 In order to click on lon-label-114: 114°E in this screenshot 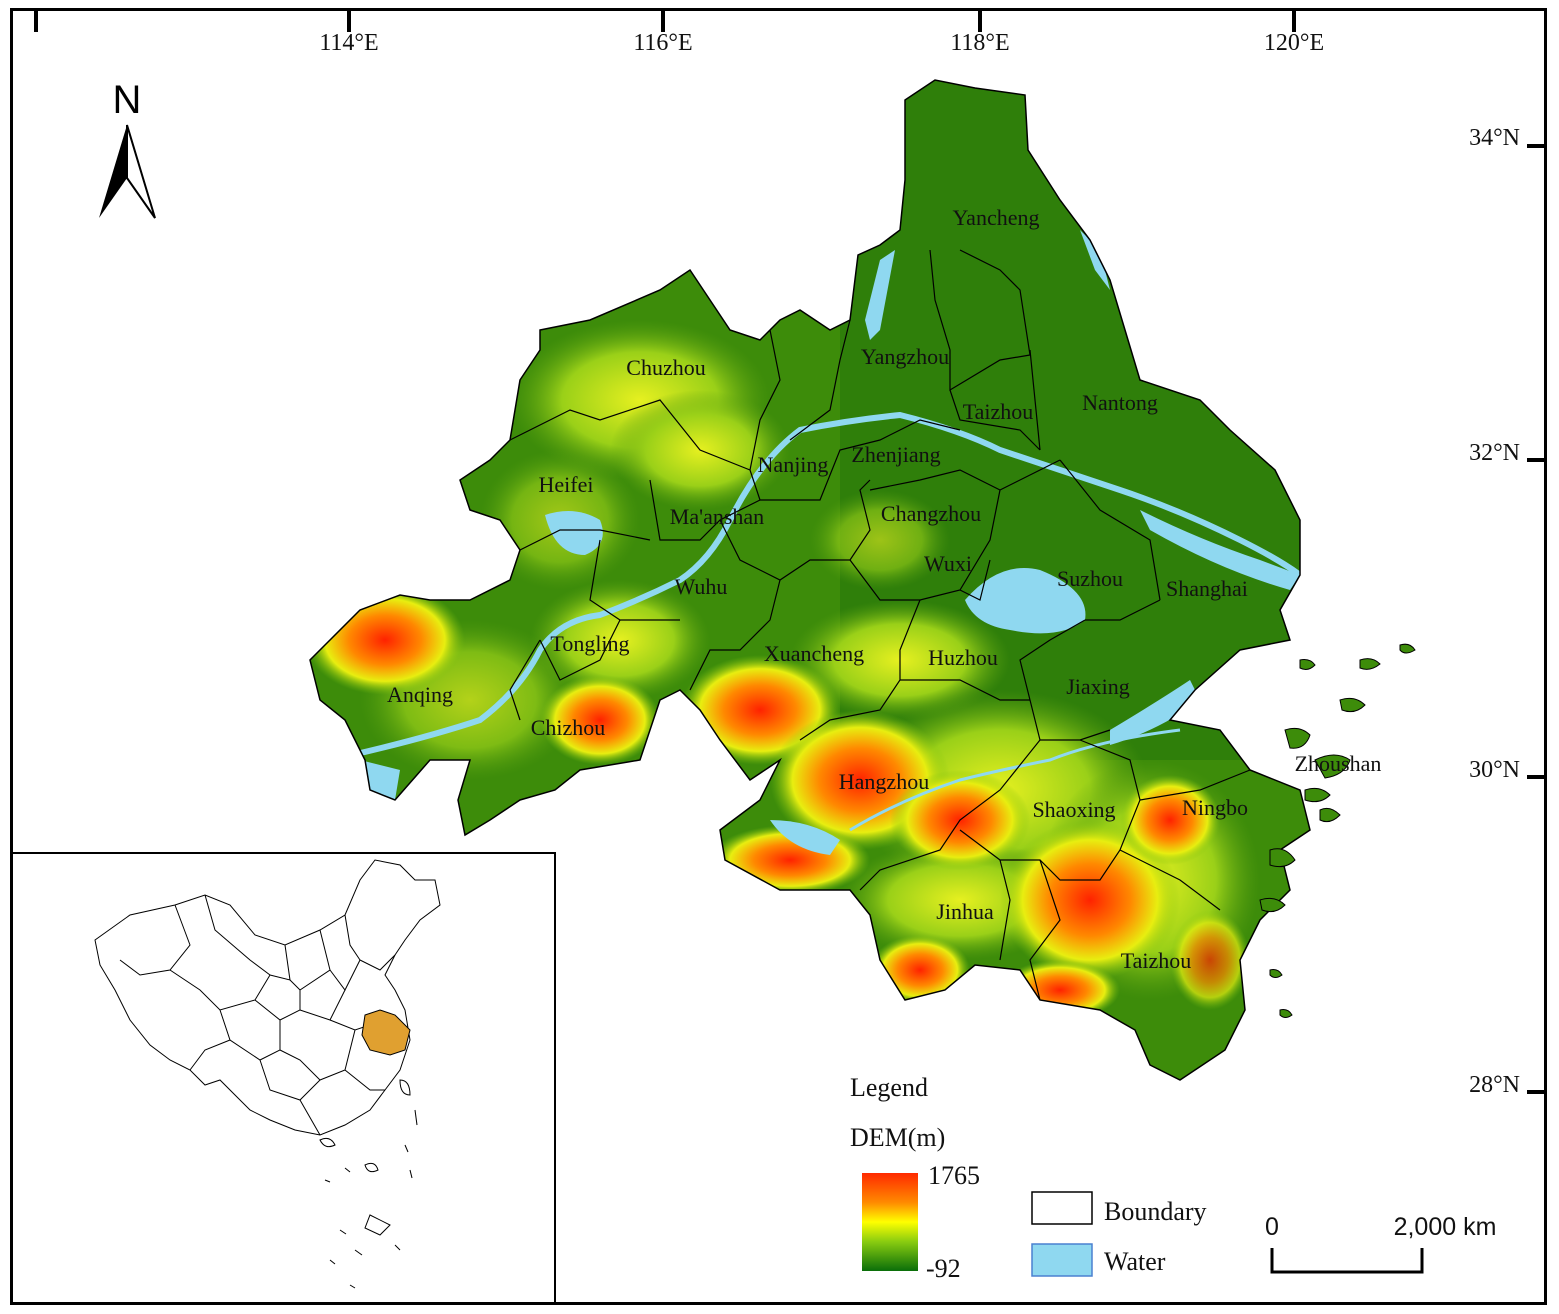, I will do `click(348, 43)`.